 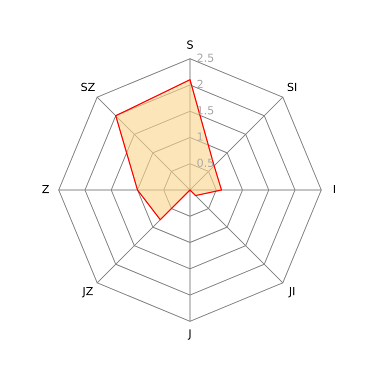 I want to click on spoke-label: J, so click(x=189, y=334).